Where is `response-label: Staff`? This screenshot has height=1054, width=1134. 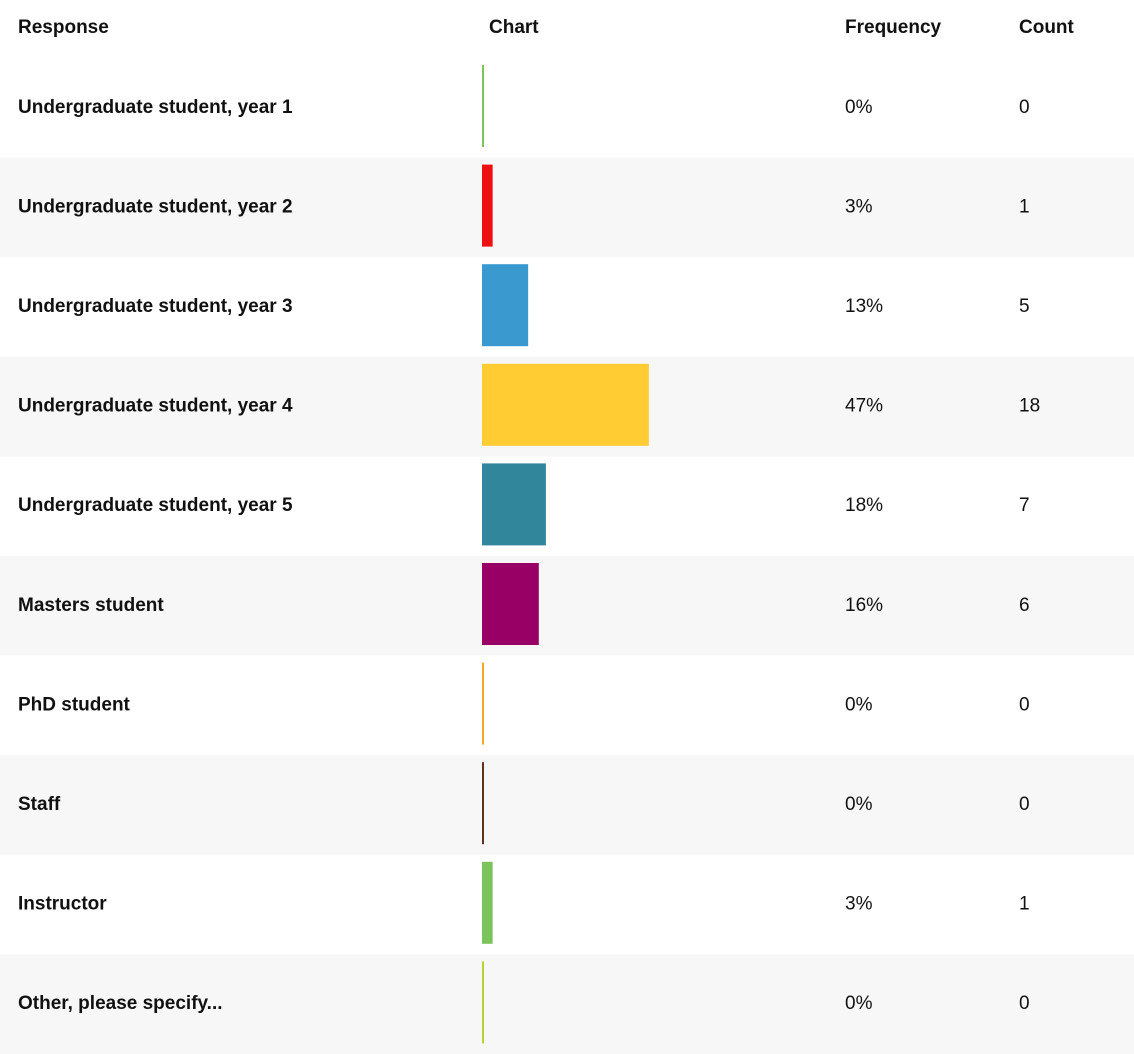
response-label: Staff is located at coordinates (39, 804).